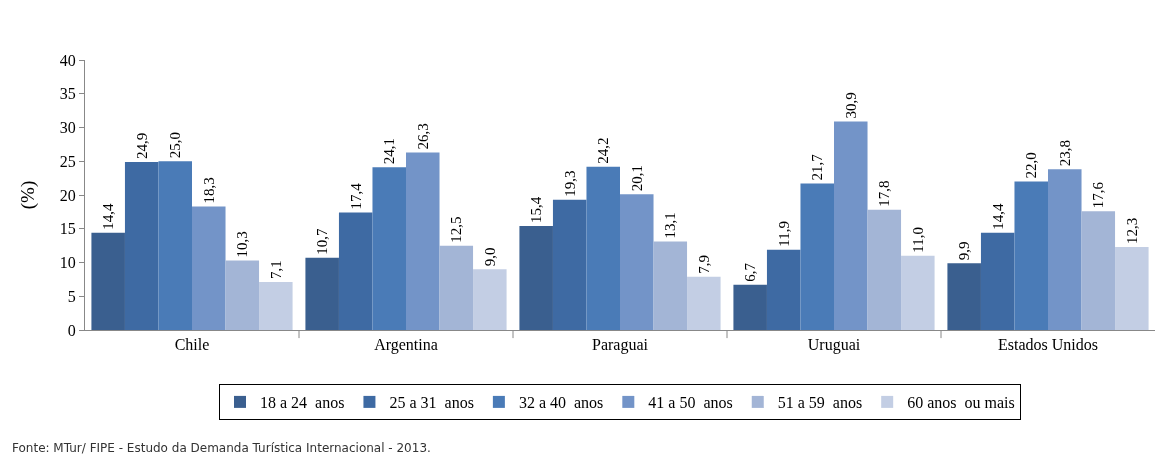 The height and width of the screenshot is (462, 1172). What do you see at coordinates (422, 136) in the screenshot?
I see `data-label: 26,3` at bounding box center [422, 136].